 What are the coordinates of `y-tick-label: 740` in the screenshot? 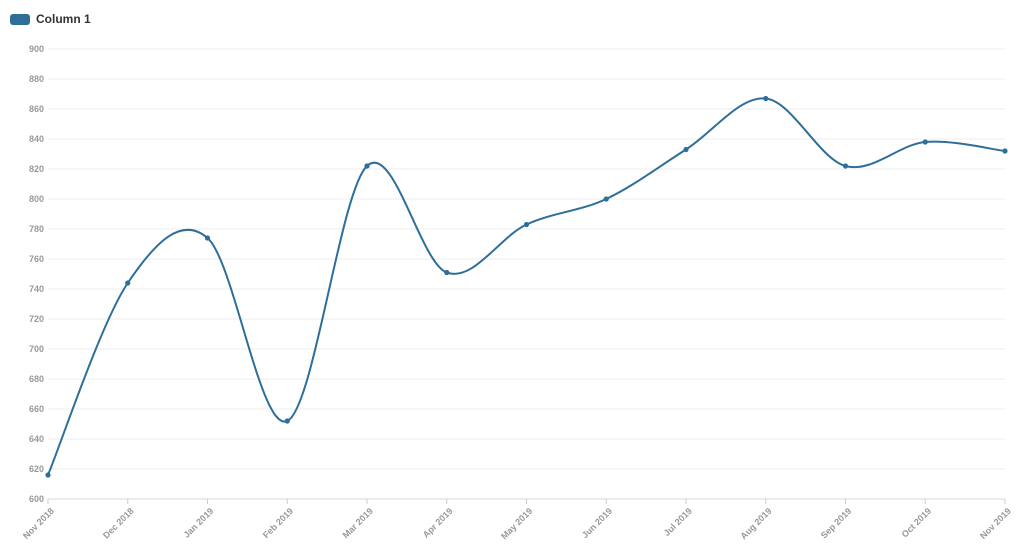 It's located at (36, 289).